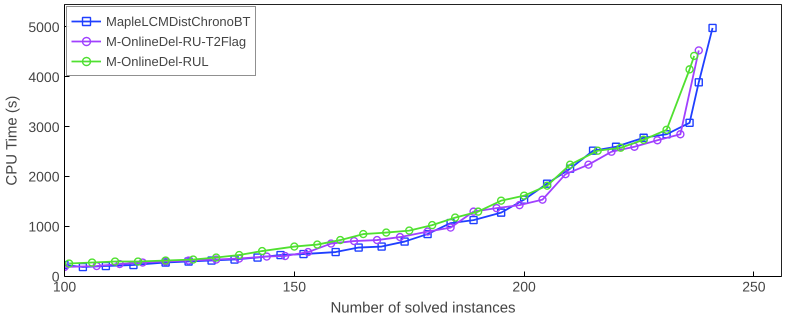  I want to click on y-tick-label: 5000, so click(44, 26).